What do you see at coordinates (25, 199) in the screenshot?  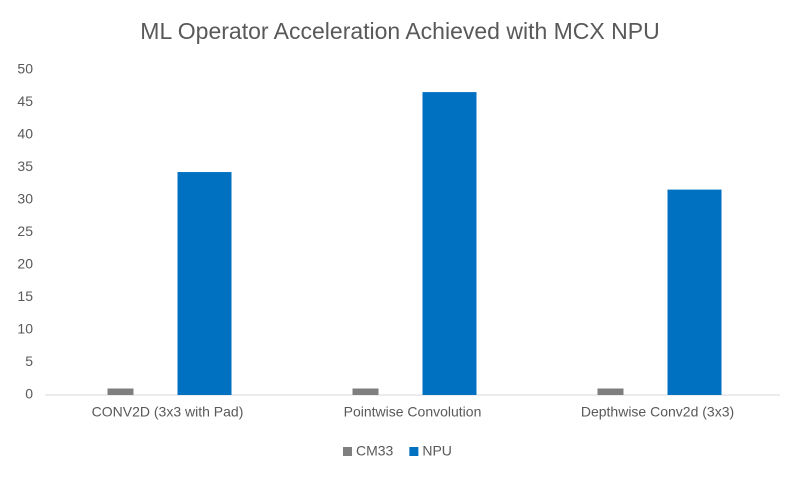 I see `y-tick-label: 30` at bounding box center [25, 199].